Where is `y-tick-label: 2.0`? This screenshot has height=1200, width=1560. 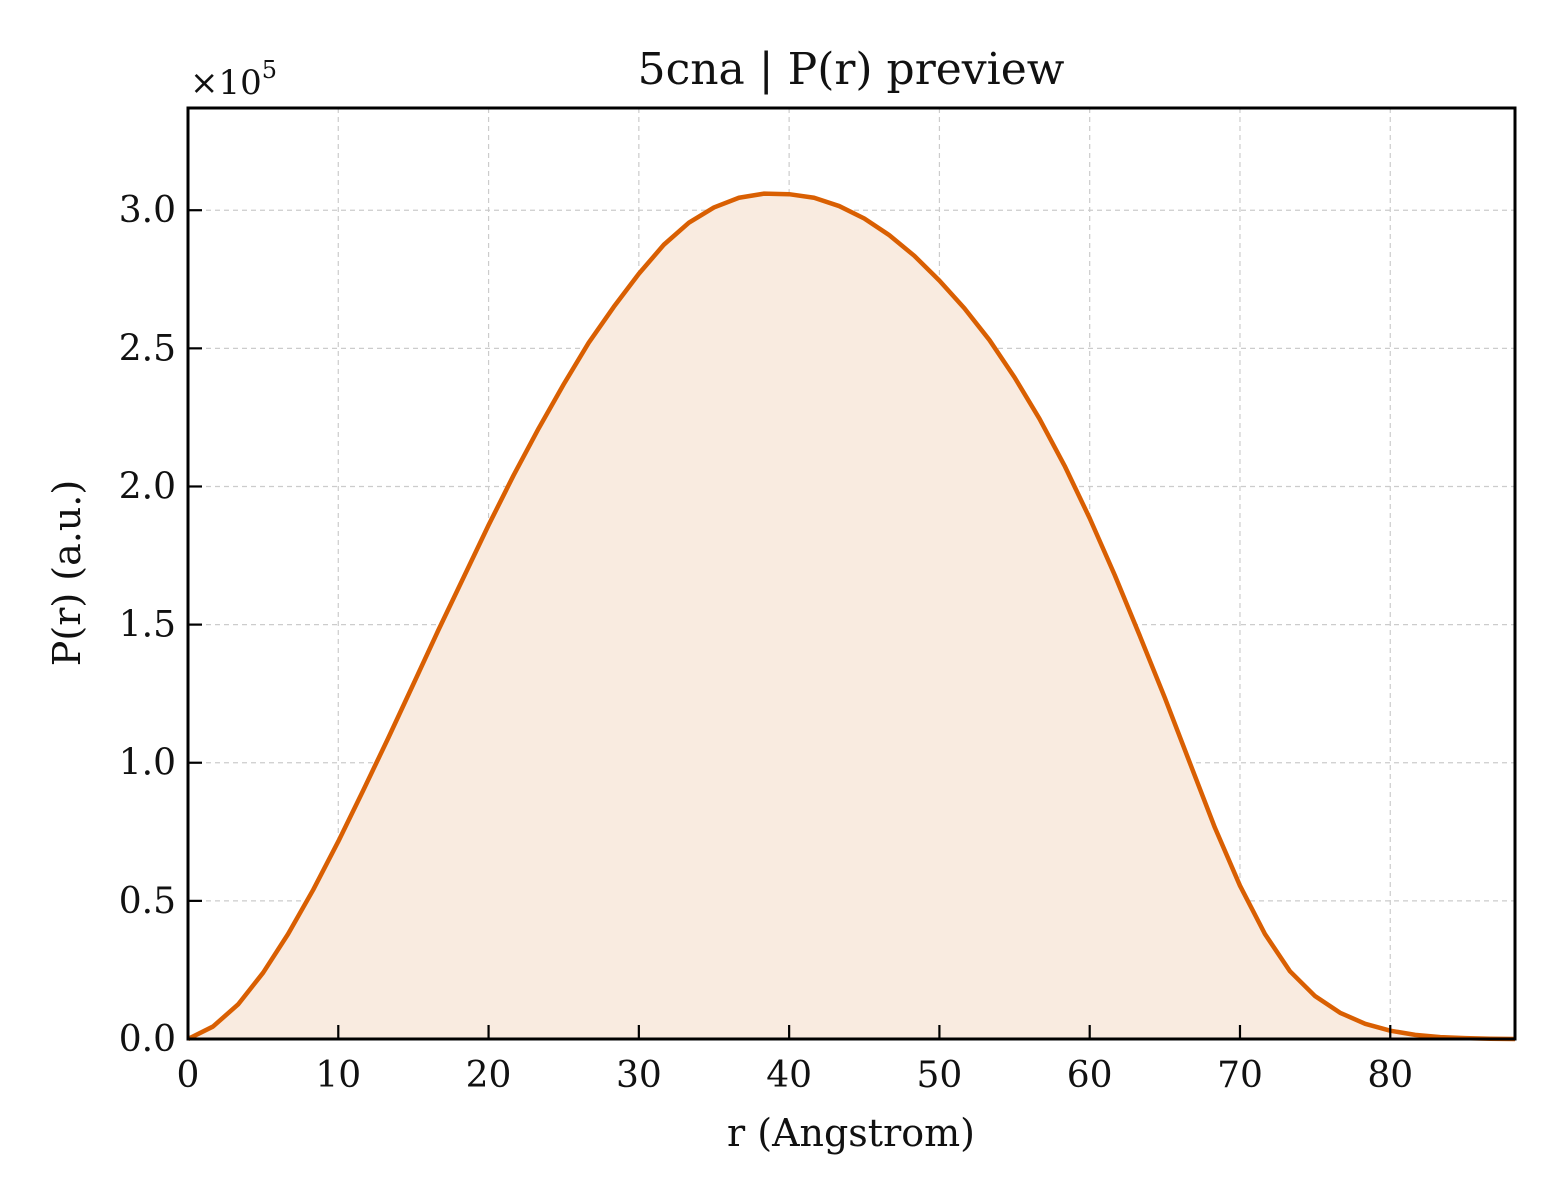 y-tick-label: 2.0 is located at coordinates (147, 486).